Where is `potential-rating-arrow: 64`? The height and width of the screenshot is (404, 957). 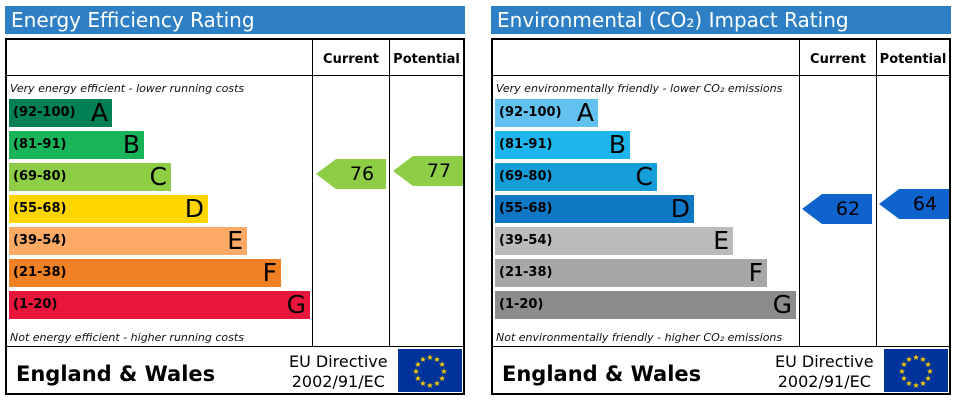
potential-rating-arrow: 64 is located at coordinates (914, 204).